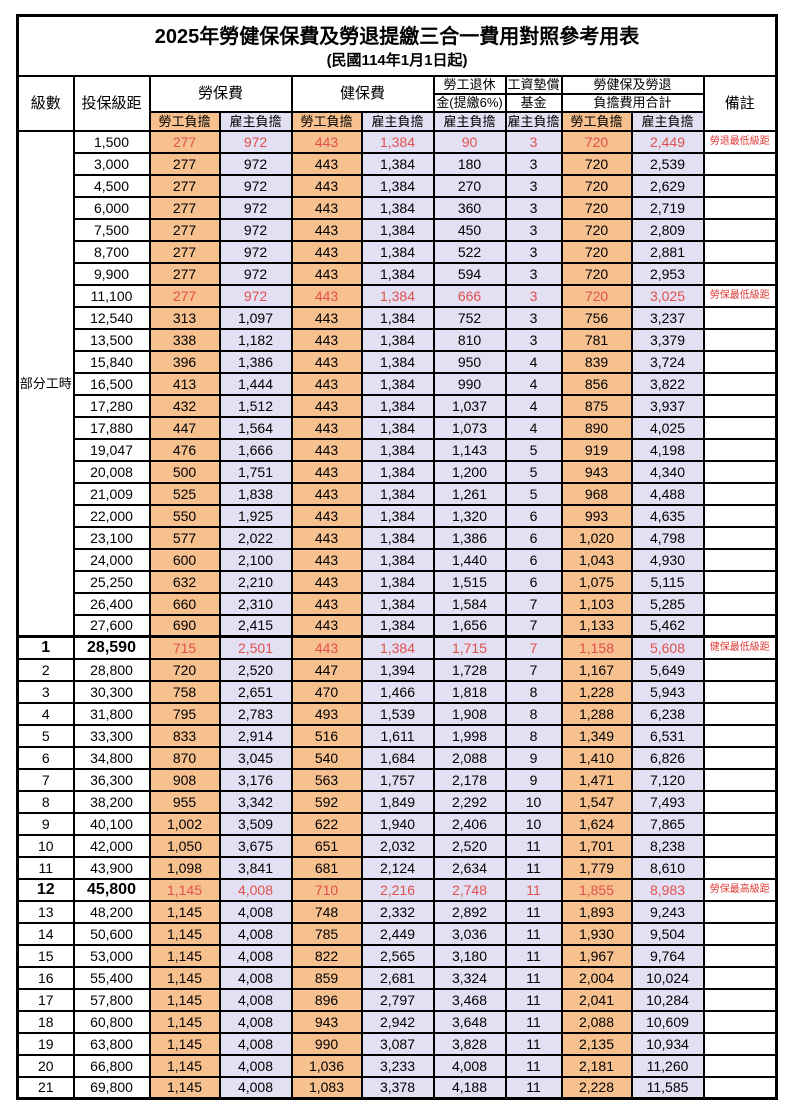 This screenshot has height=1120, width=791. What do you see at coordinates (533, 1065) in the screenshot?
I see `cell-value: 11` at bounding box center [533, 1065].